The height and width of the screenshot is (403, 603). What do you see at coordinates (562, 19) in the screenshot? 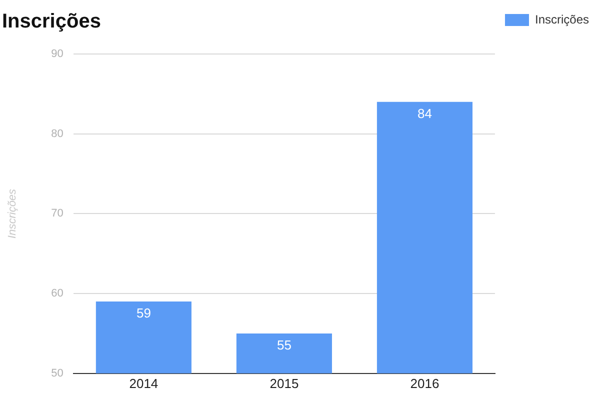
I see `legend-label: Inscrições` at bounding box center [562, 19].